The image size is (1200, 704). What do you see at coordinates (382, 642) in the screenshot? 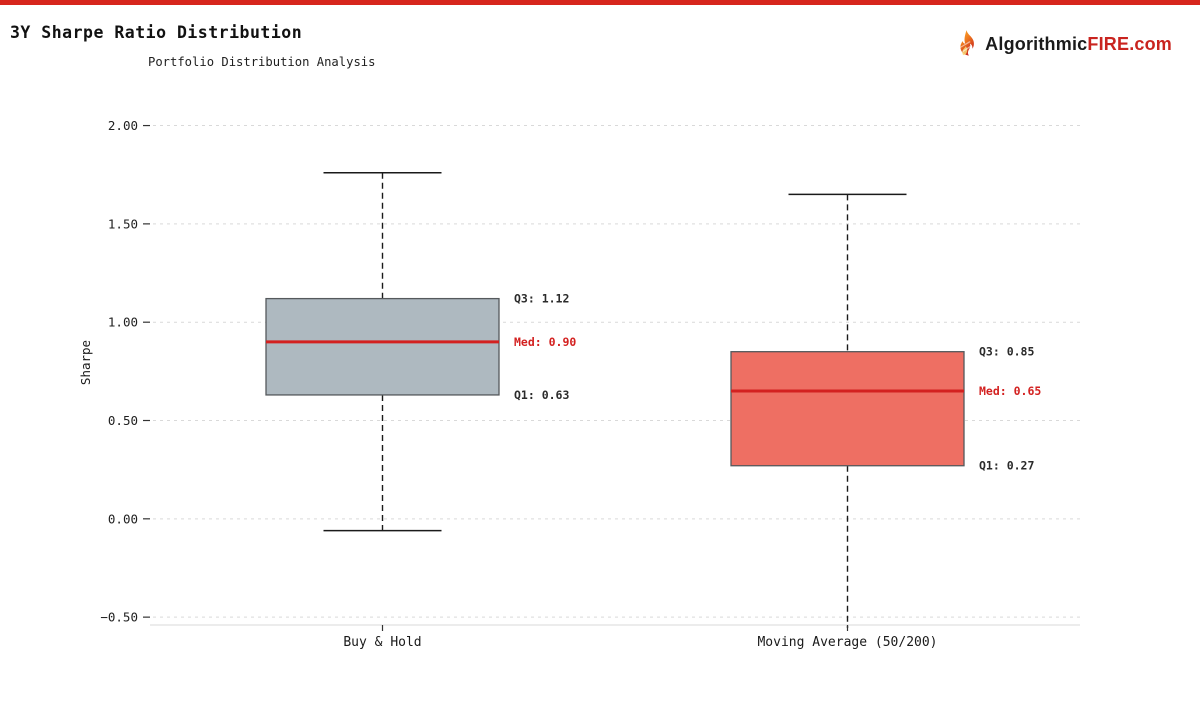
I see `x-category-label: Buy & Hold` at bounding box center [382, 642].